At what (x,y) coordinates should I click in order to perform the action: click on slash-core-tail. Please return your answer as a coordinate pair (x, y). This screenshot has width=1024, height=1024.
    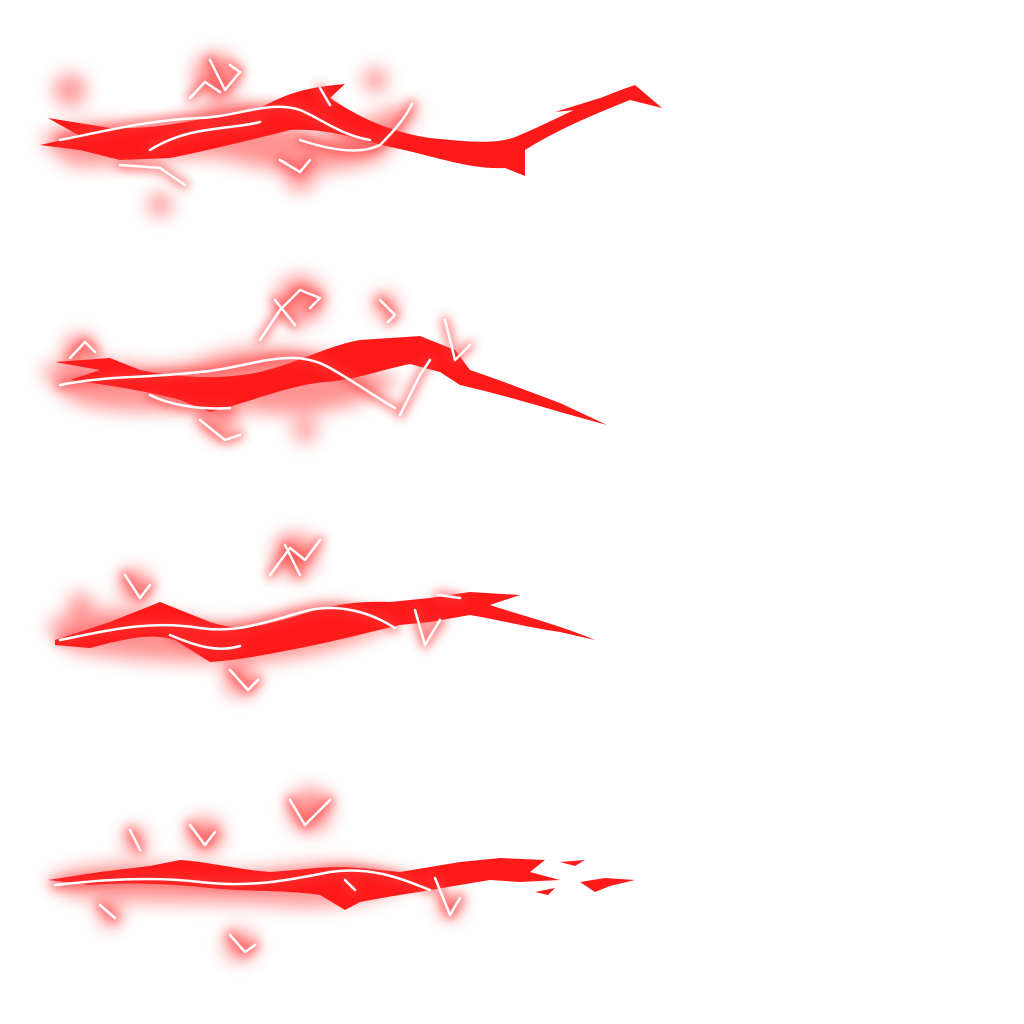
    Looking at the image, I should click on (592, 102).